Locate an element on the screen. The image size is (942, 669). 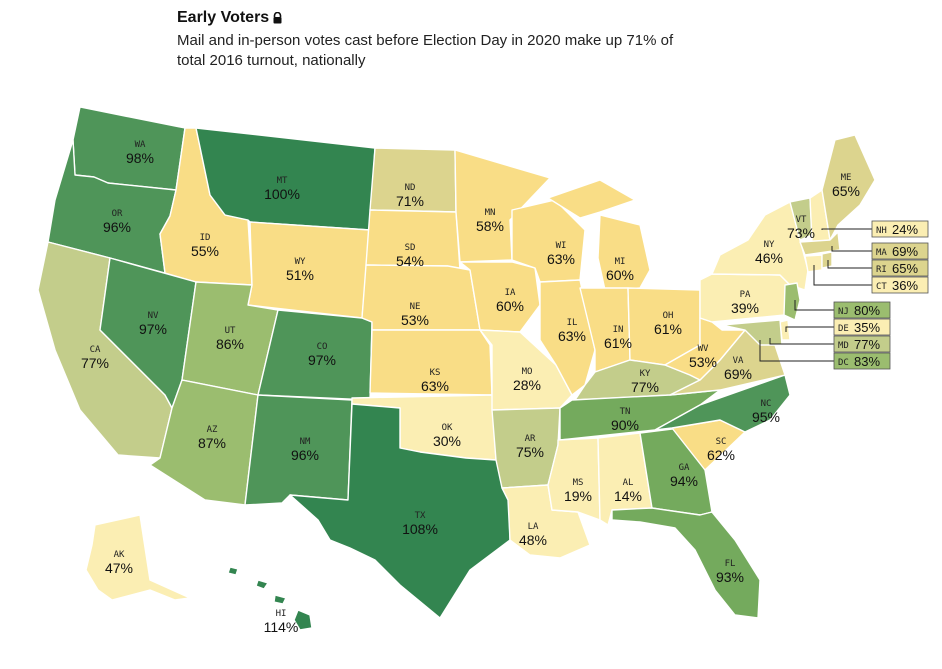
state-value: 19% is located at coordinates (578, 496).